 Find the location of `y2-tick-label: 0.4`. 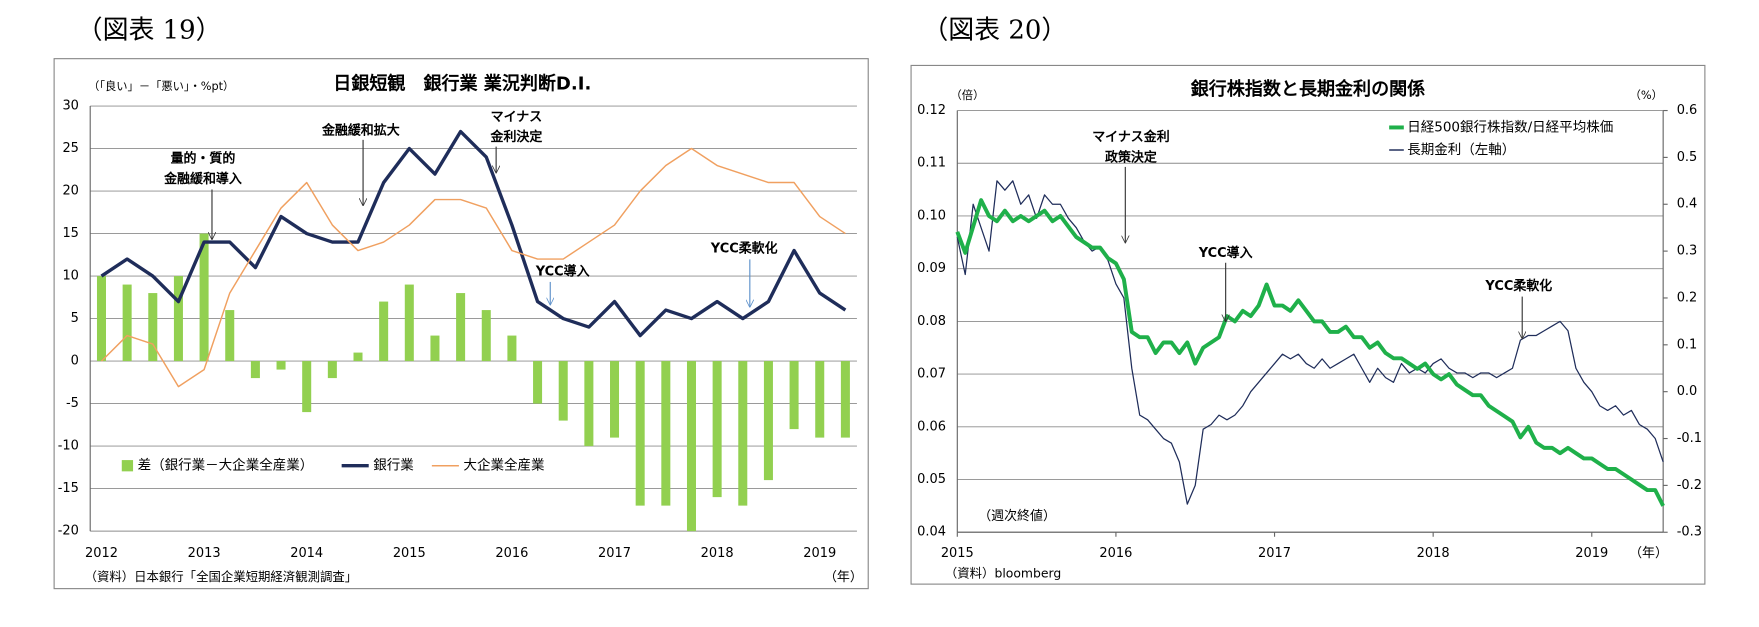

y2-tick-label: 0.4 is located at coordinates (1687, 204).